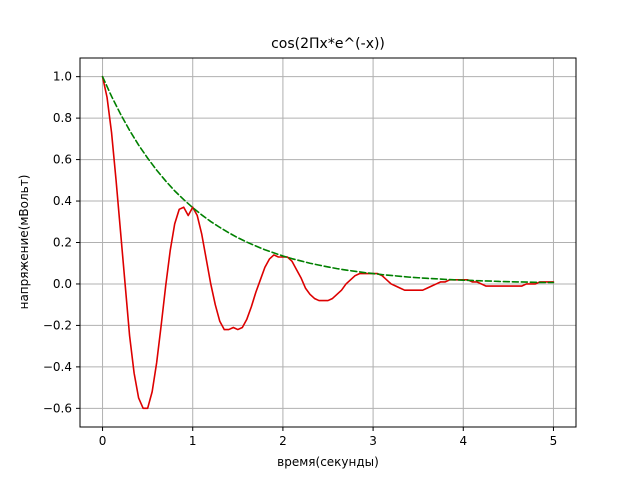  Describe the element at coordinates (463, 441) in the screenshot. I see `x-tick-label: 4` at that location.